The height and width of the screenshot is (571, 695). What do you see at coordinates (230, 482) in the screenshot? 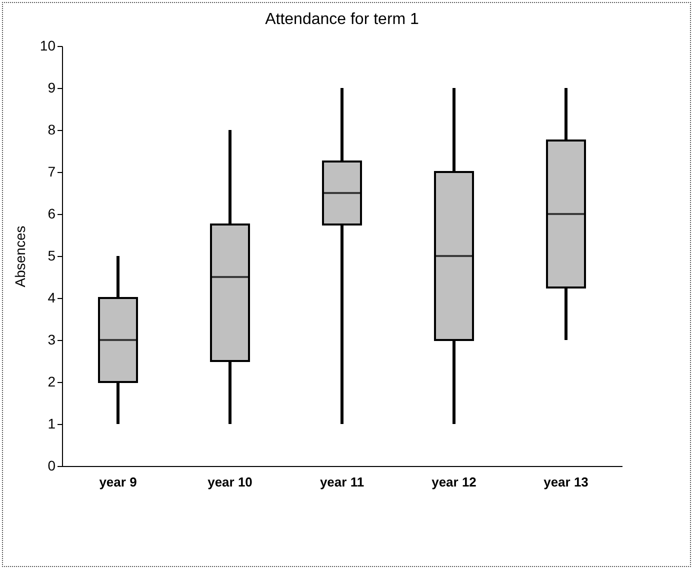
I see `x-tick-label: year 10` at bounding box center [230, 482].